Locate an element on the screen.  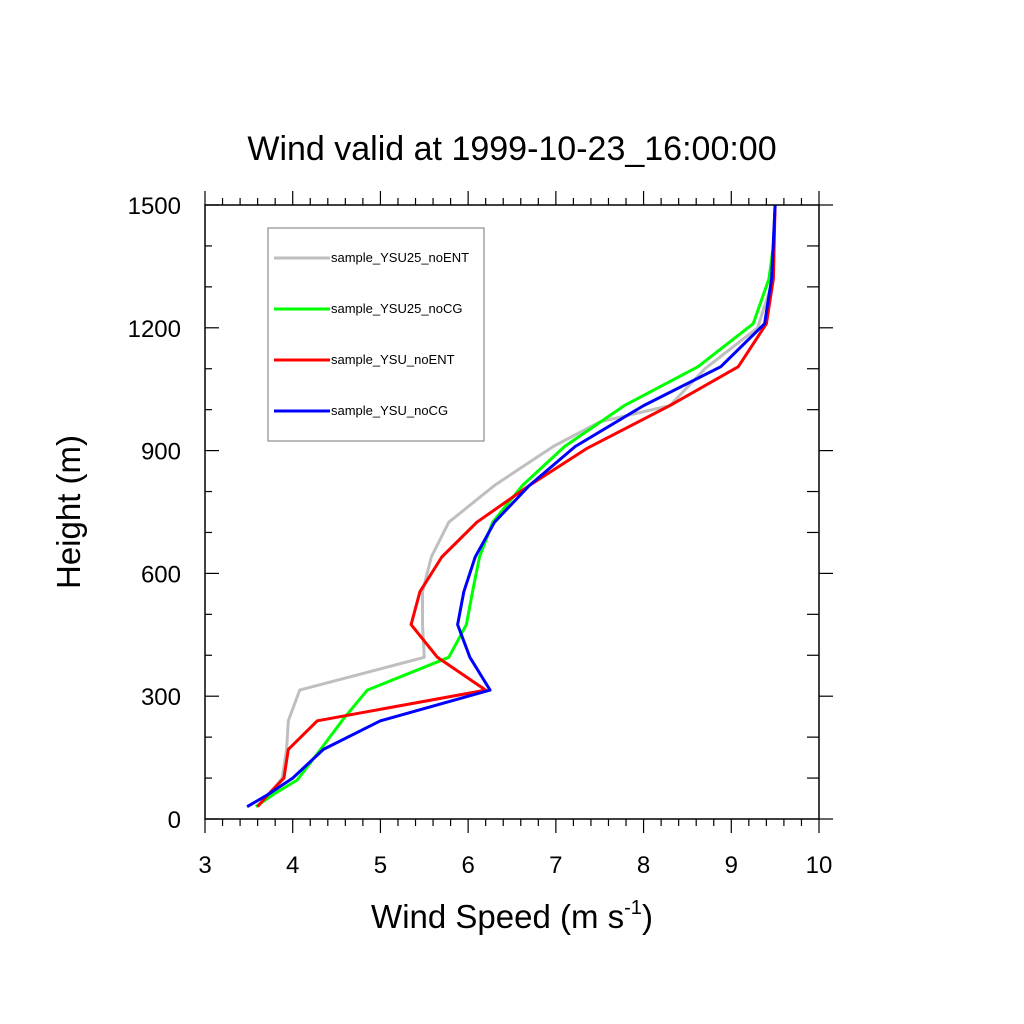
legend-box is located at coordinates (376, 334).